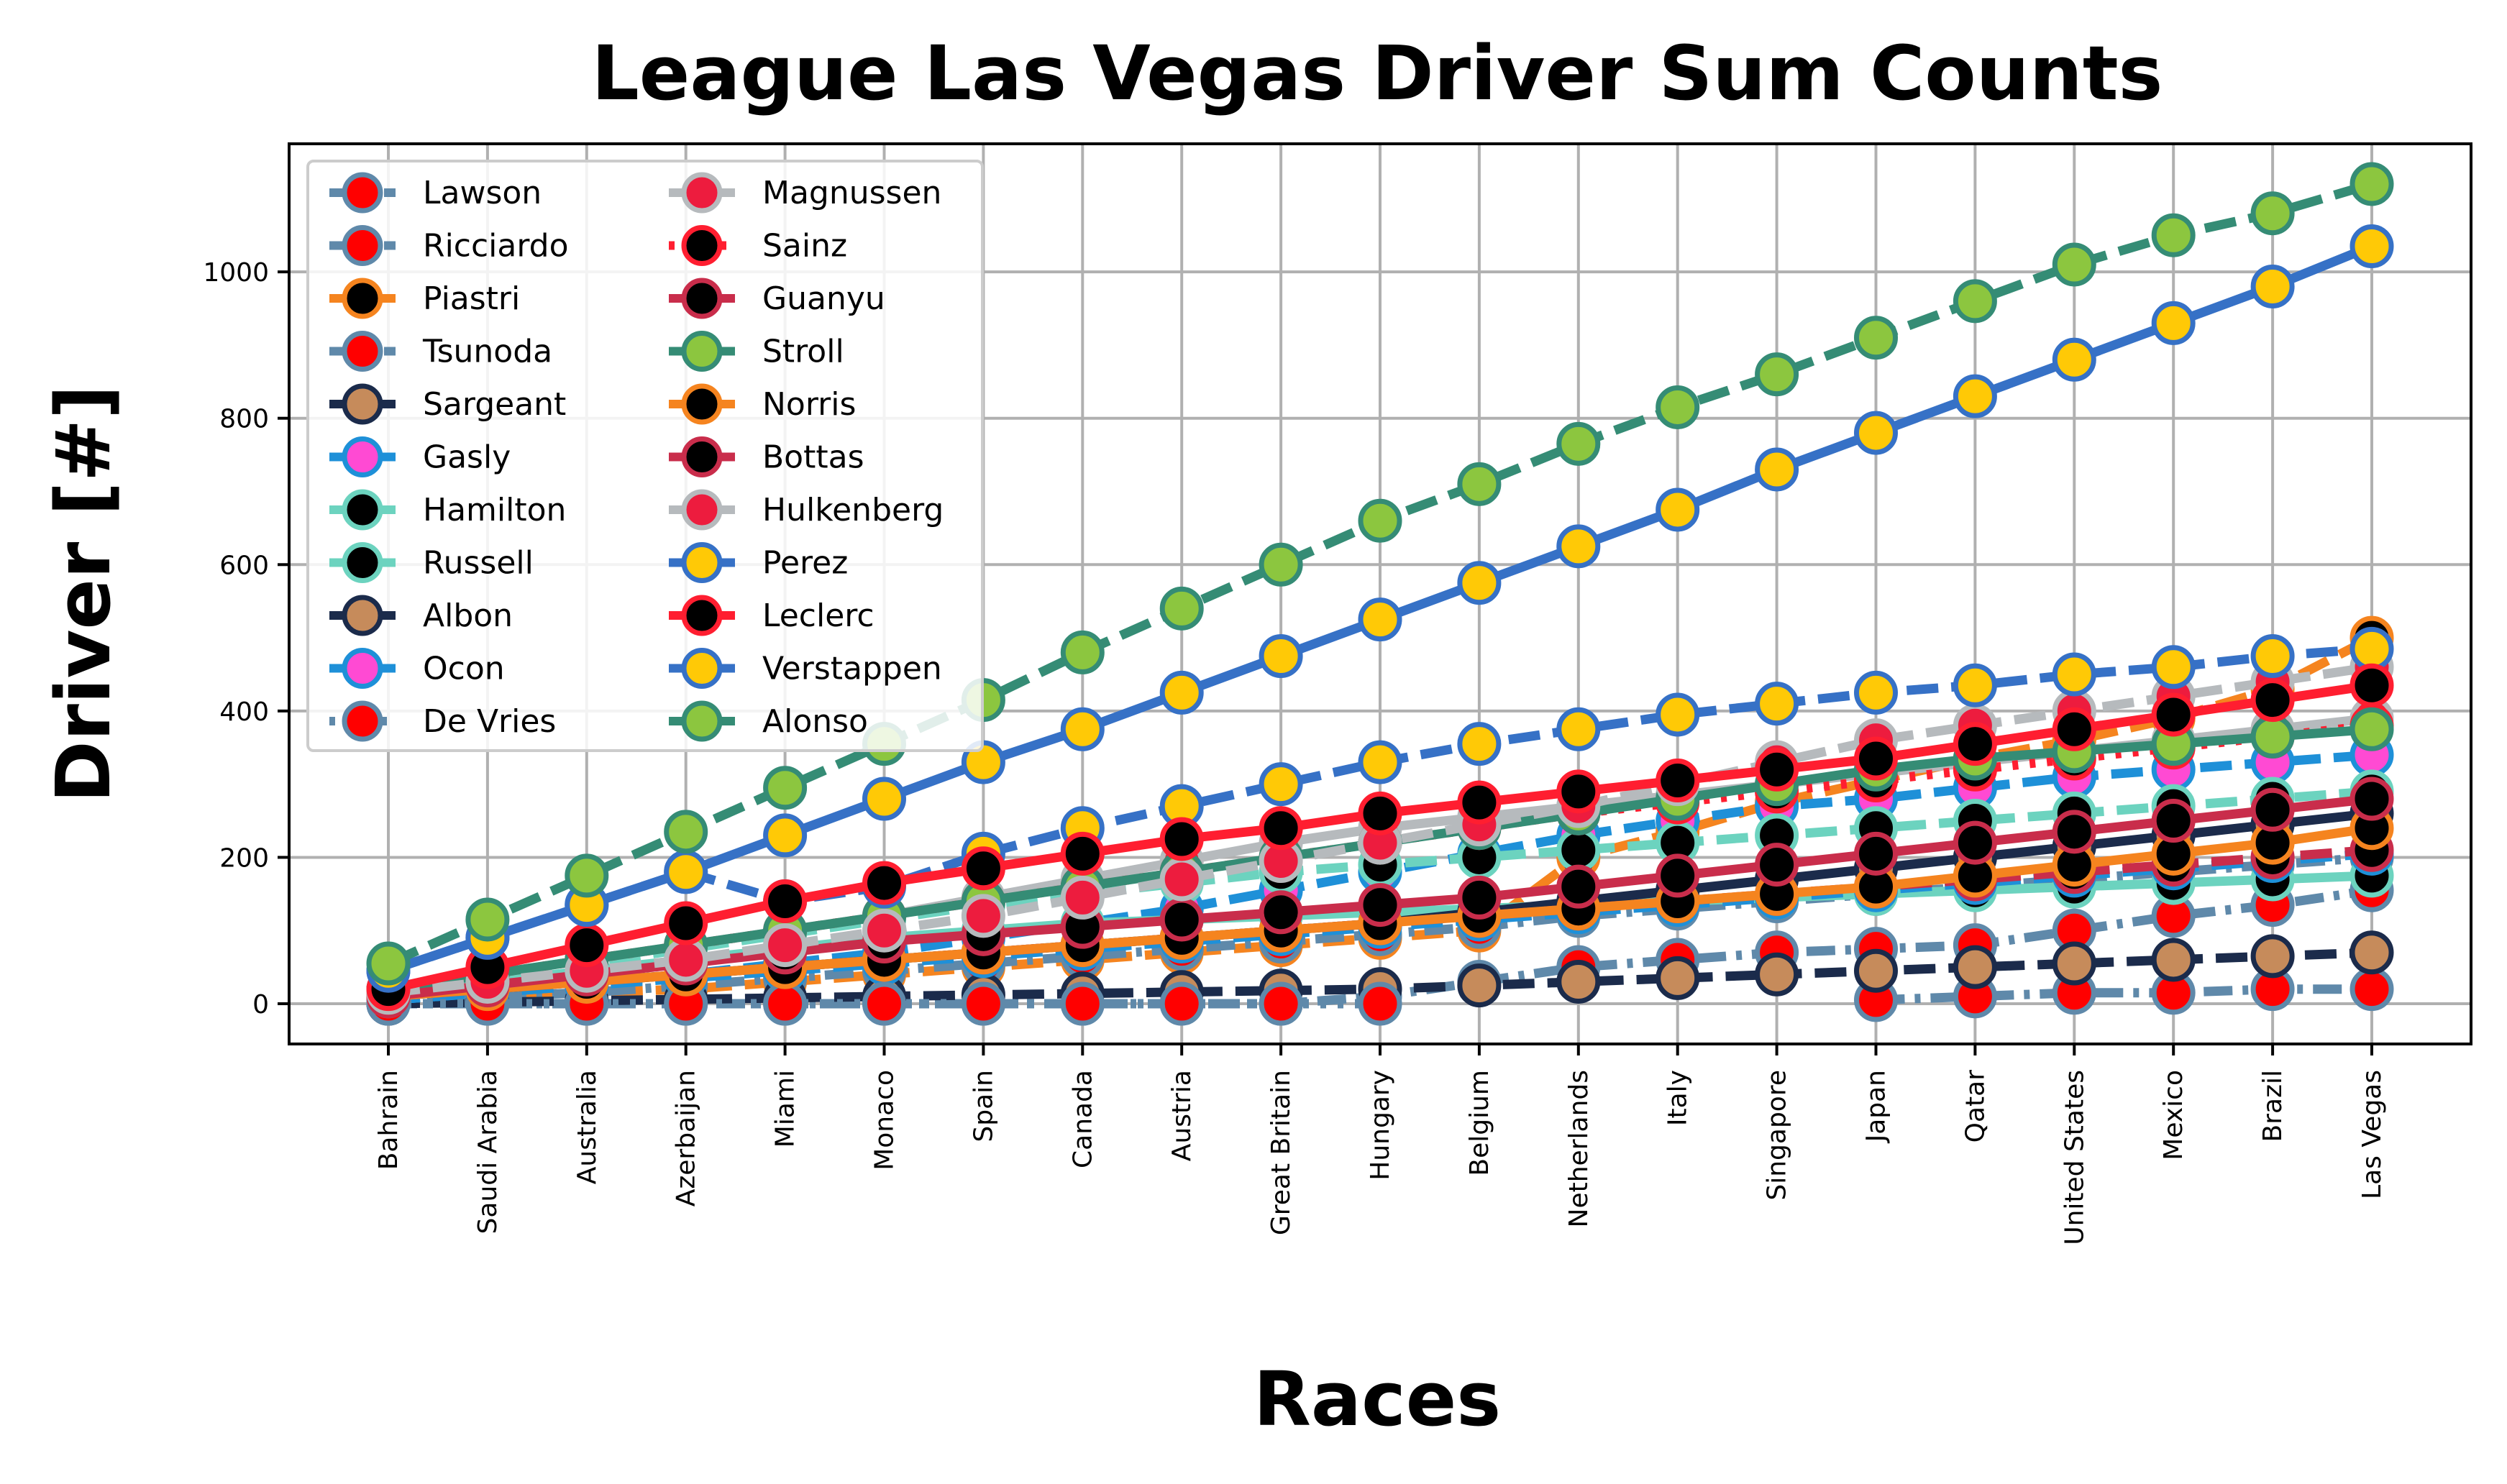  I want to click on x-tick-label: Spain, so click(983, 1106).